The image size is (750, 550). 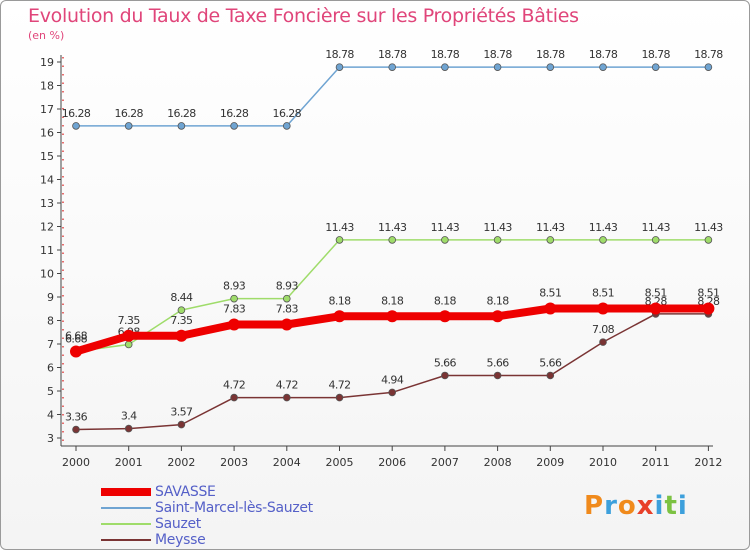 What do you see at coordinates (682, 506) in the screenshot?
I see `logo-letter: i` at bounding box center [682, 506].